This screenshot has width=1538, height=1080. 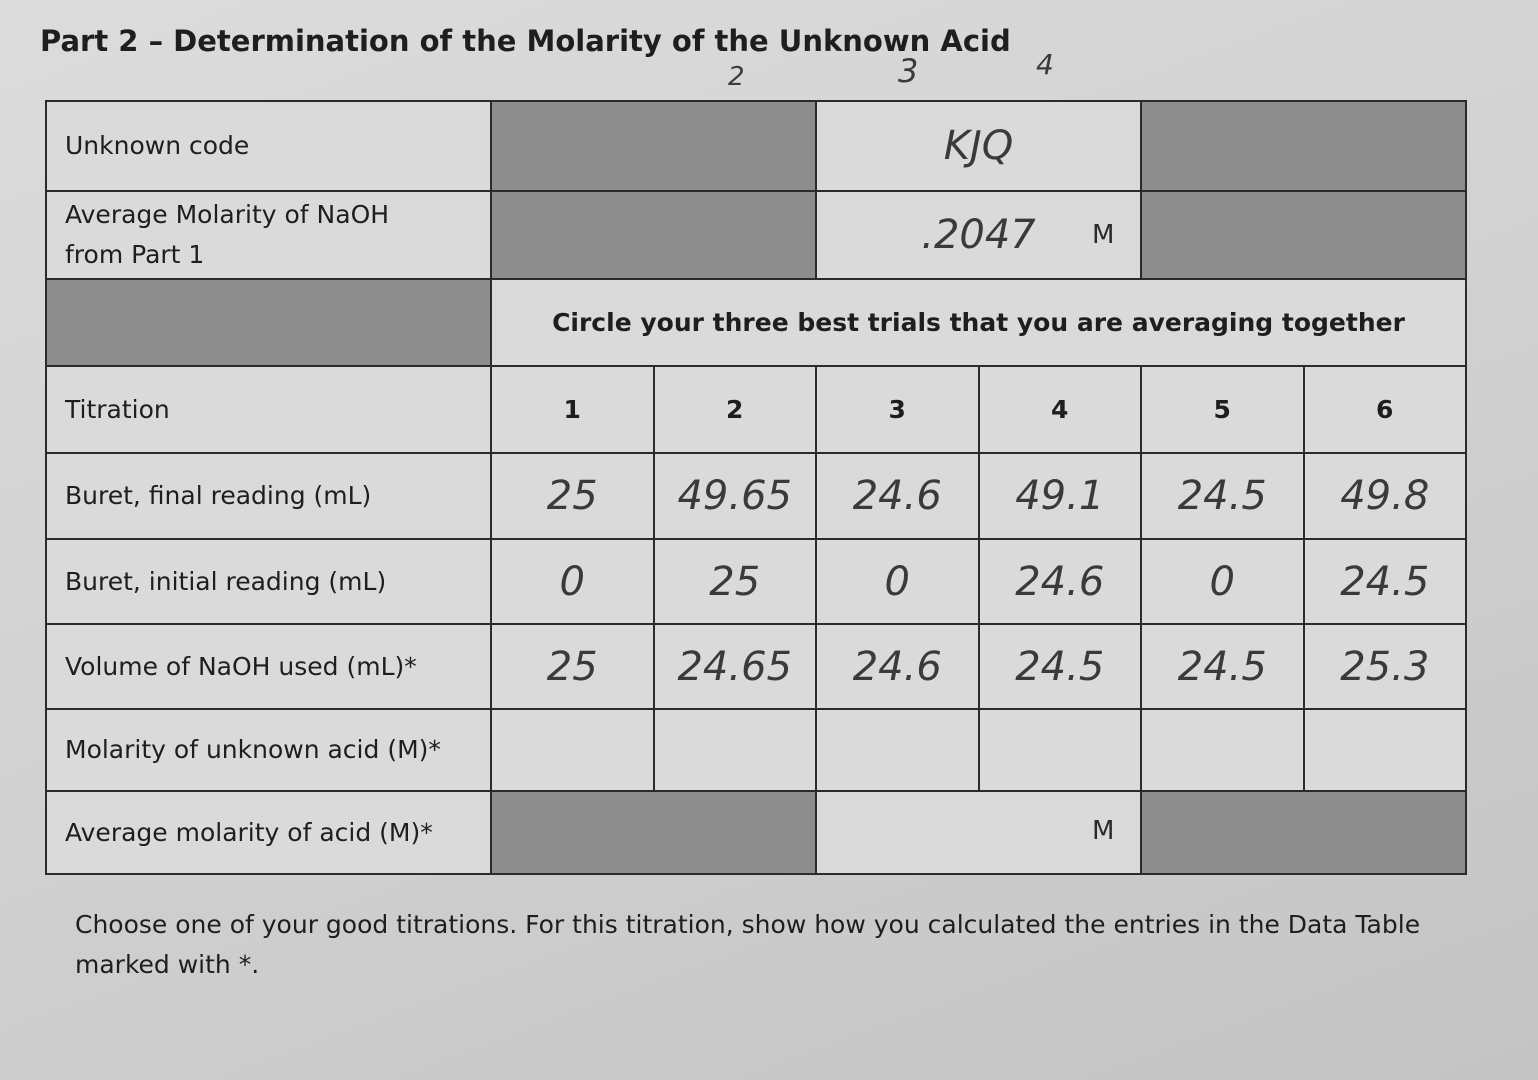 I want to click on row-label: Unknown code, so click(x=268, y=146).